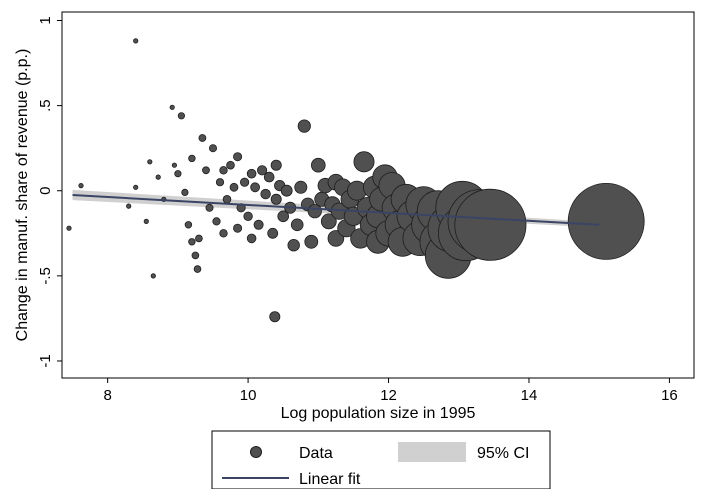 The image size is (702, 489). Describe the element at coordinates (22, 195) in the screenshot. I see `y-axis-title: Change in manuf. share of revenue (p.p.)` at that location.